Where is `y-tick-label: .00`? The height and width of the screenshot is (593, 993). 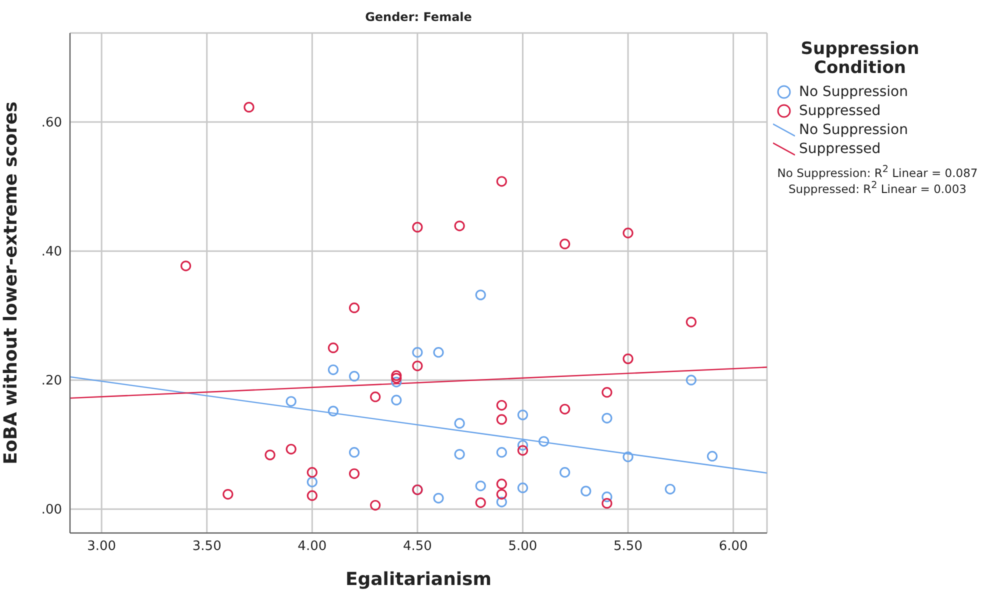 y-tick-label: .00 is located at coordinates (51, 510).